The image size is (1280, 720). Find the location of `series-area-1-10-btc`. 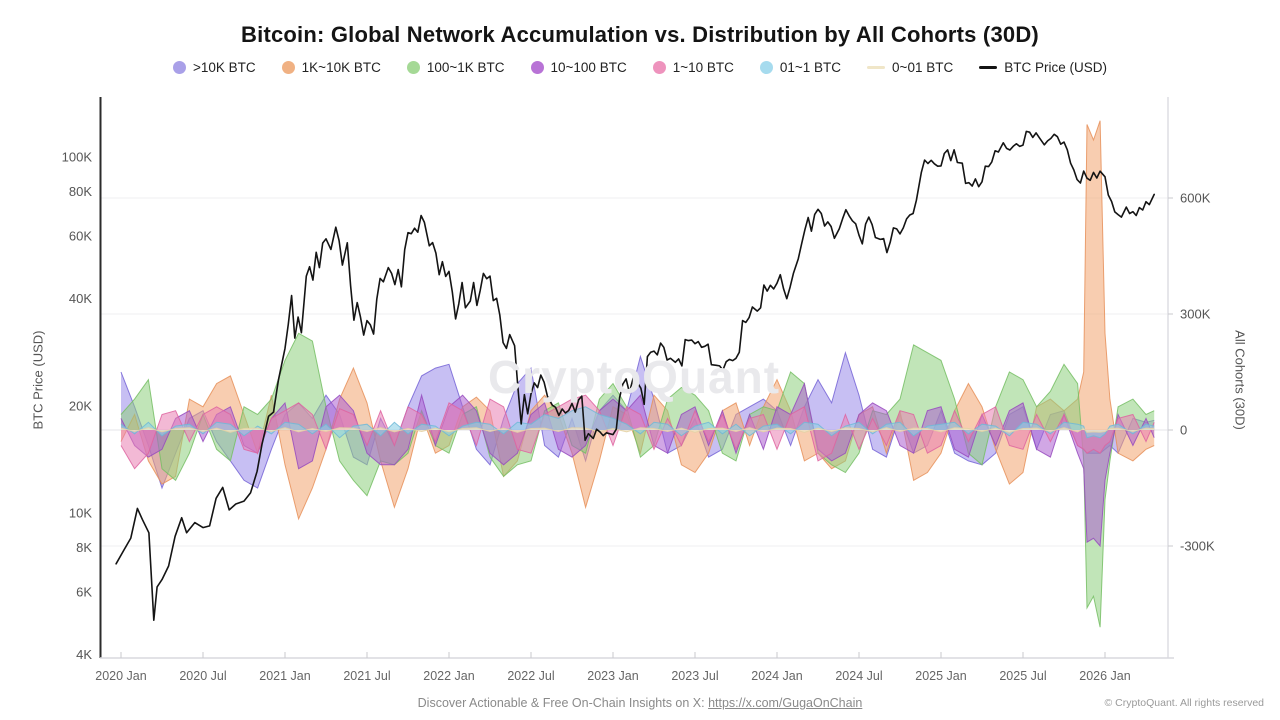

series-area-1-10-btc is located at coordinates (638, 432).